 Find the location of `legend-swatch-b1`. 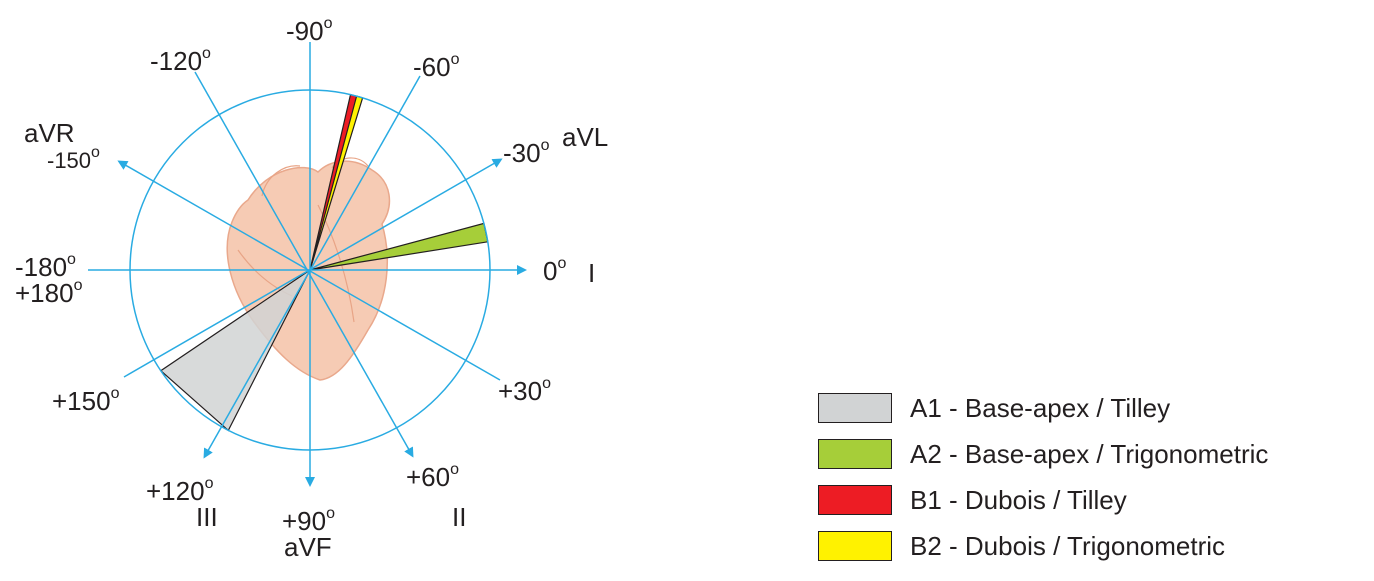

legend-swatch-b1 is located at coordinates (855, 500).